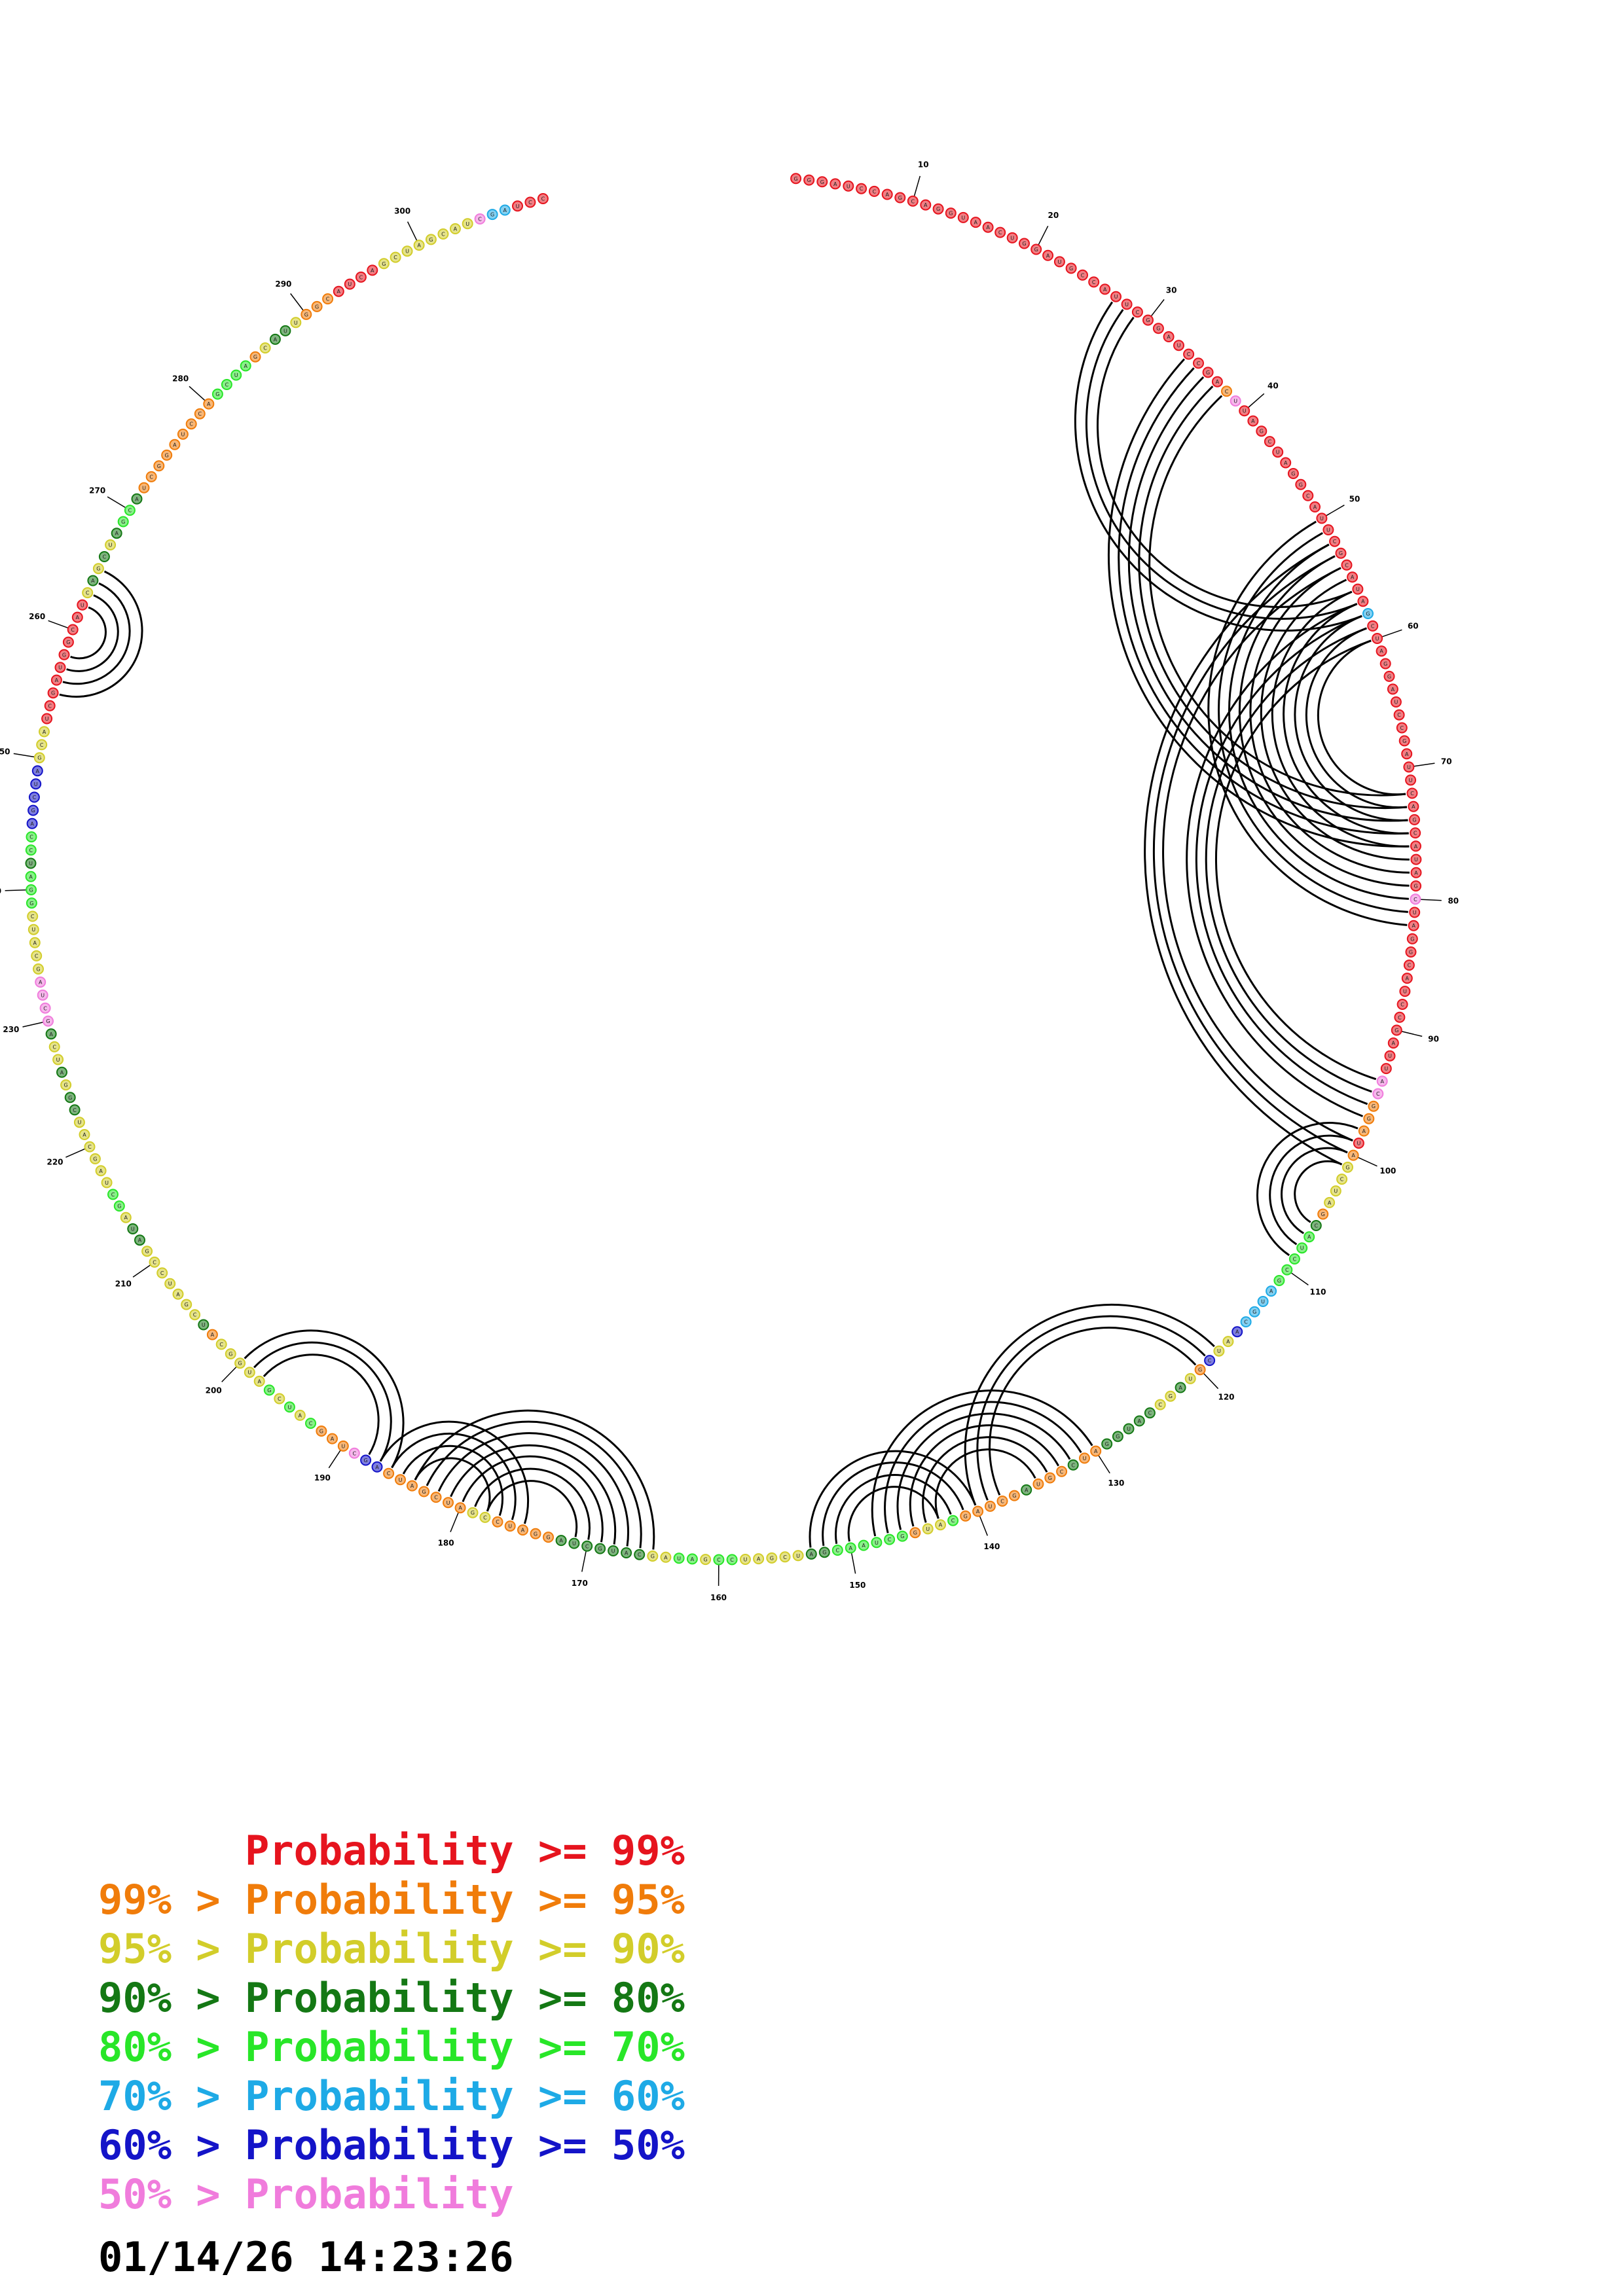 This screenshot has width=1623, height=2296. Describe the element at coordinates (991, 1546) in the screenshot. I see `tick-label: 140` at that location.